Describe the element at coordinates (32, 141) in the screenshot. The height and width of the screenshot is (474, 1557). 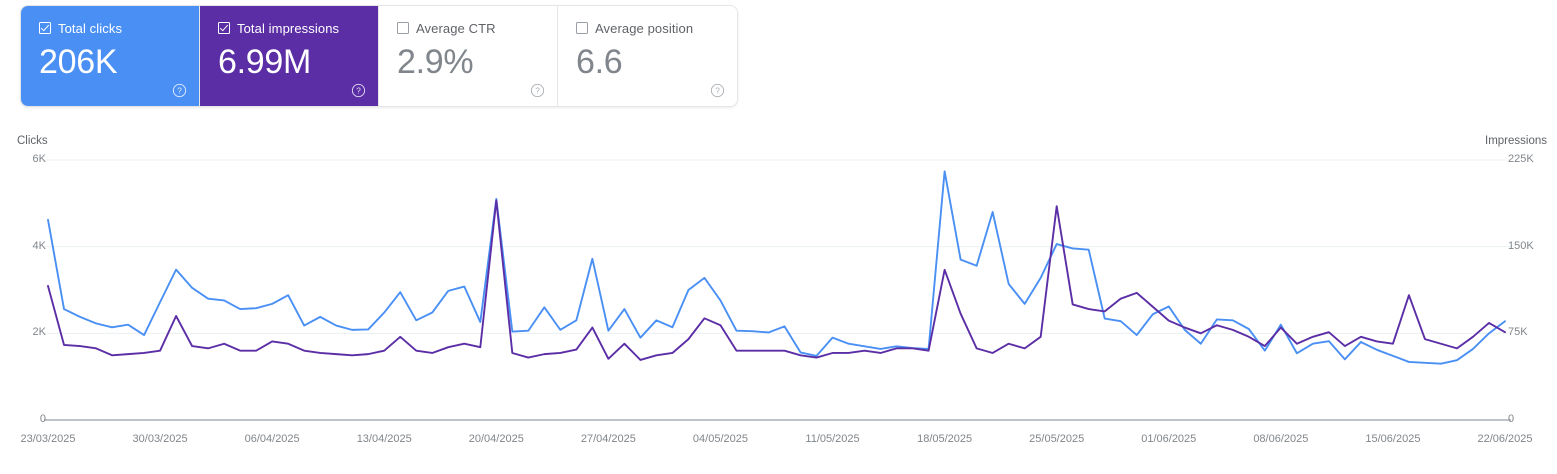
I see `left-axis-title: Clicks` at that location.